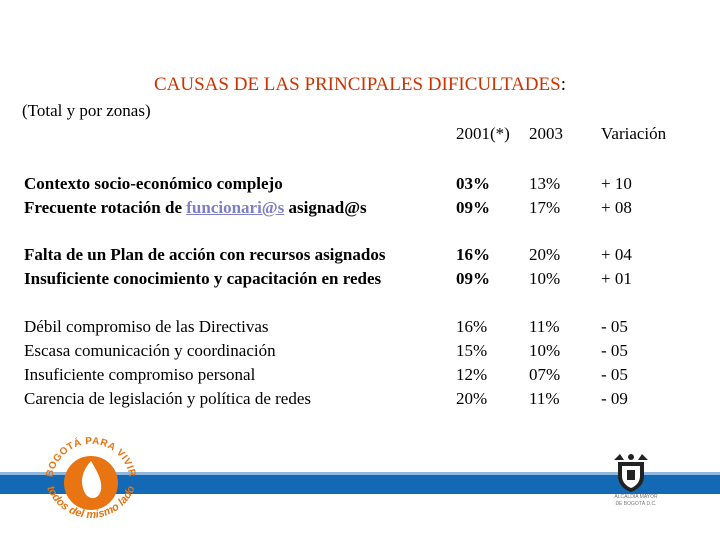  What do you see at coordinates (235, 207) in the screenshot?
I see `funcionarios-link: funcionari@s` at bounding box center [235, 207].